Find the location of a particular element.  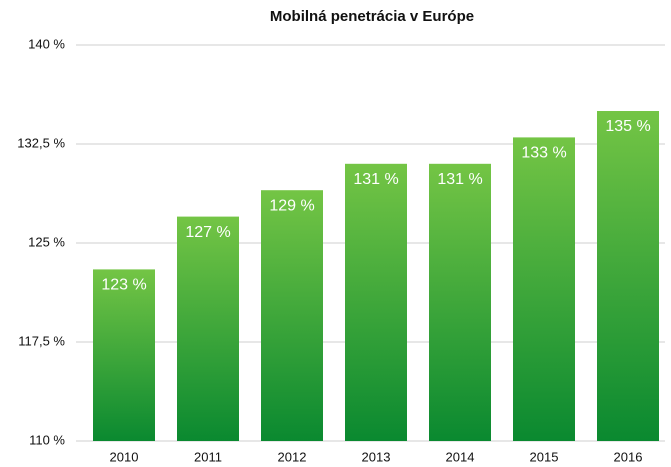

x-tick-label: 2014 is located at coordinates (460, 456).